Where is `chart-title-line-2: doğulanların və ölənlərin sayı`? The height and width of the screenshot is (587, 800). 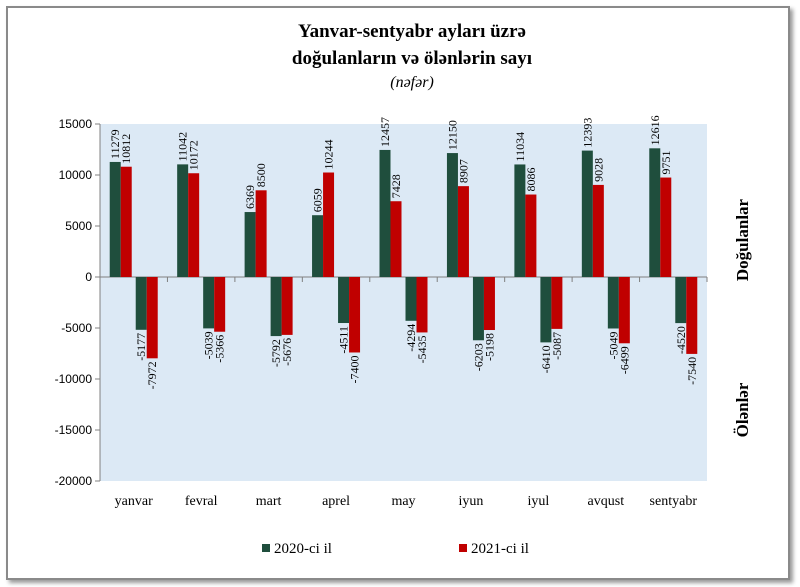
chart-title-line-2: doğulanların və ölənlərin sayı is located at coordinates (412, 58).